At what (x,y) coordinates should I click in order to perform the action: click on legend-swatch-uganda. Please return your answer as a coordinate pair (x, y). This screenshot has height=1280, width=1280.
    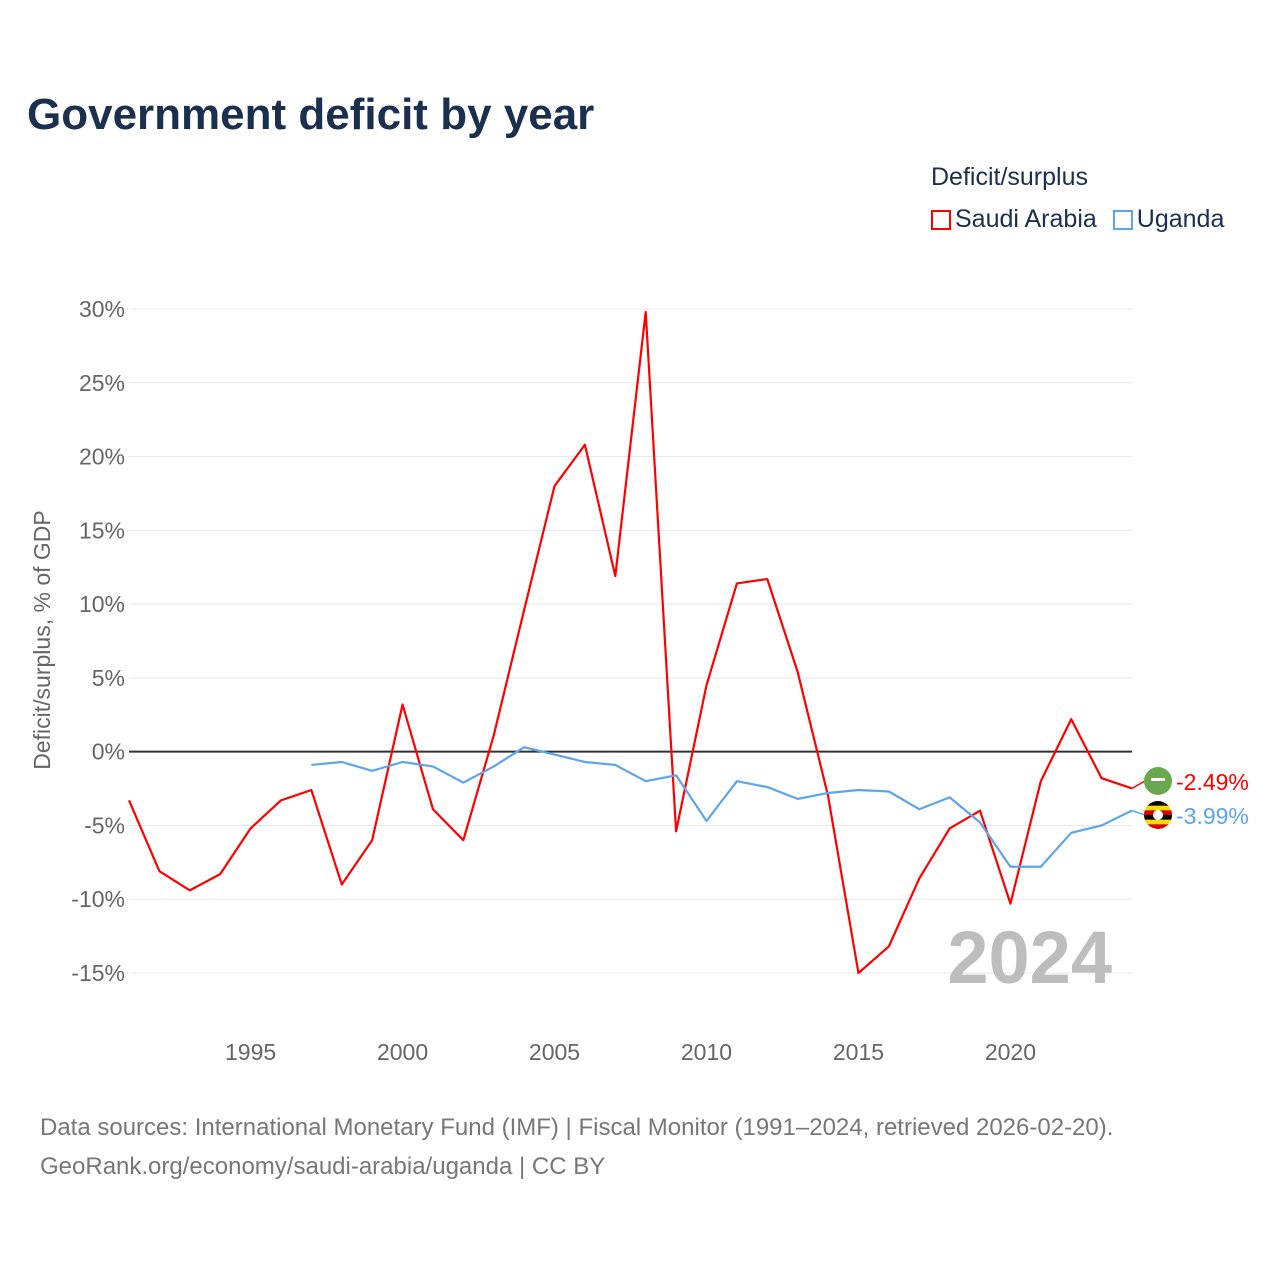
    Looking at the image, I should click on (1122, 219).